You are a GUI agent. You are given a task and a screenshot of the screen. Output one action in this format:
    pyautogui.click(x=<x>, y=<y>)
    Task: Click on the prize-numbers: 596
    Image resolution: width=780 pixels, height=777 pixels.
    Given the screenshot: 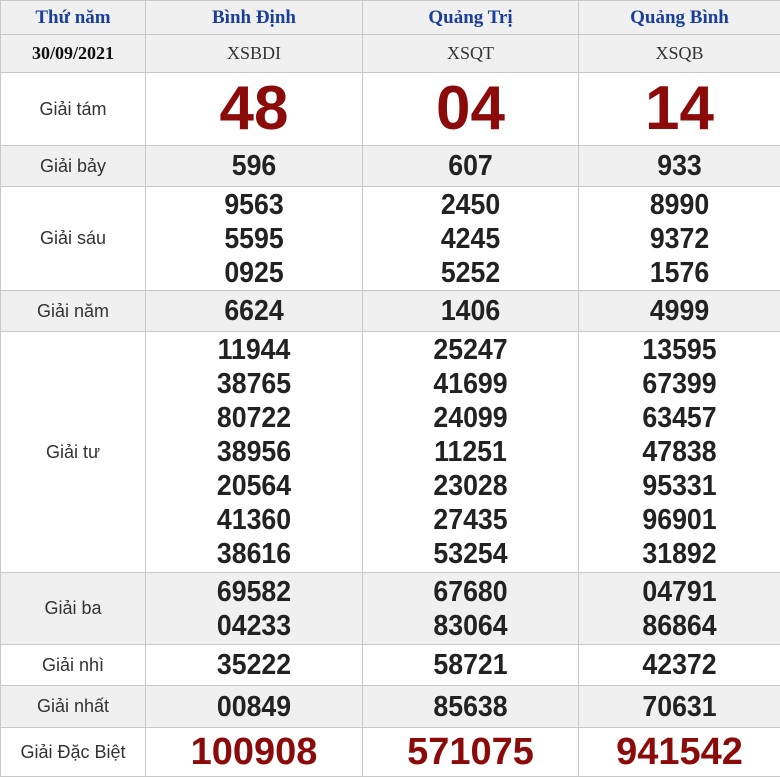 What is the action you would take?
    pyautogui.click(x=254, y=166)
    